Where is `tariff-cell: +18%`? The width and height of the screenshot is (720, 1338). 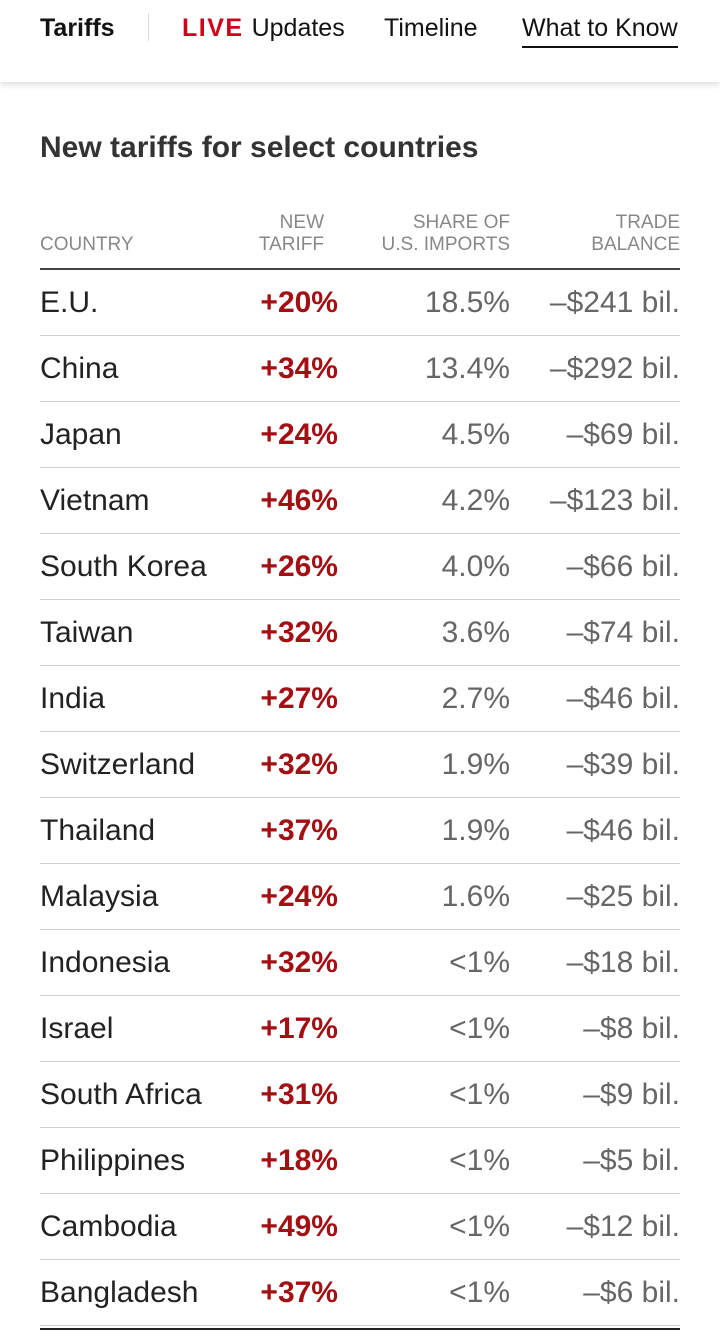
tariff-cell: +18% is located at coordinates (299, 1160).